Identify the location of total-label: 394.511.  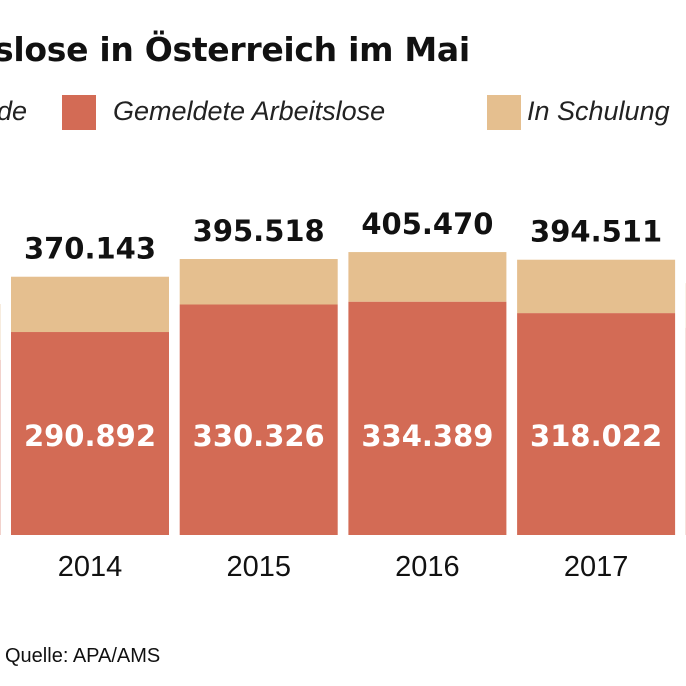
(596, 232).